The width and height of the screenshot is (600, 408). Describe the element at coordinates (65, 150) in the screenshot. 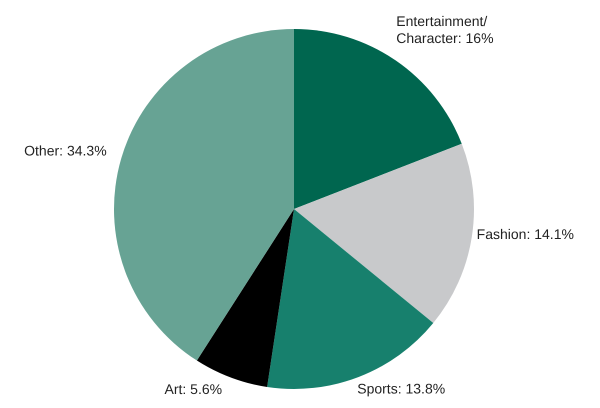

I see `slice-label: Other: 34.3%` at that location.